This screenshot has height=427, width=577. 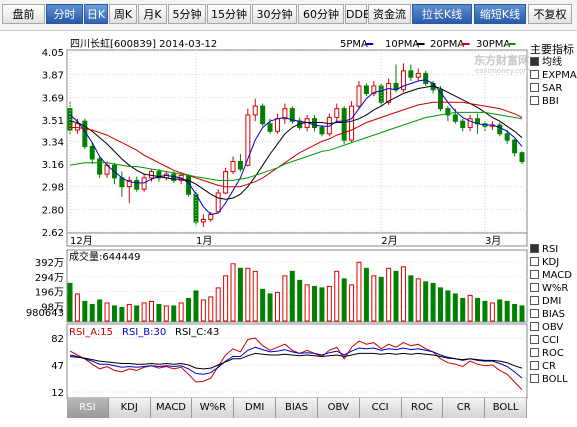 What do you see at coordinates (551, 301) in the screenshot?
I see `sub-indicator-dmi: DMI` at bounding box center [551, 301].